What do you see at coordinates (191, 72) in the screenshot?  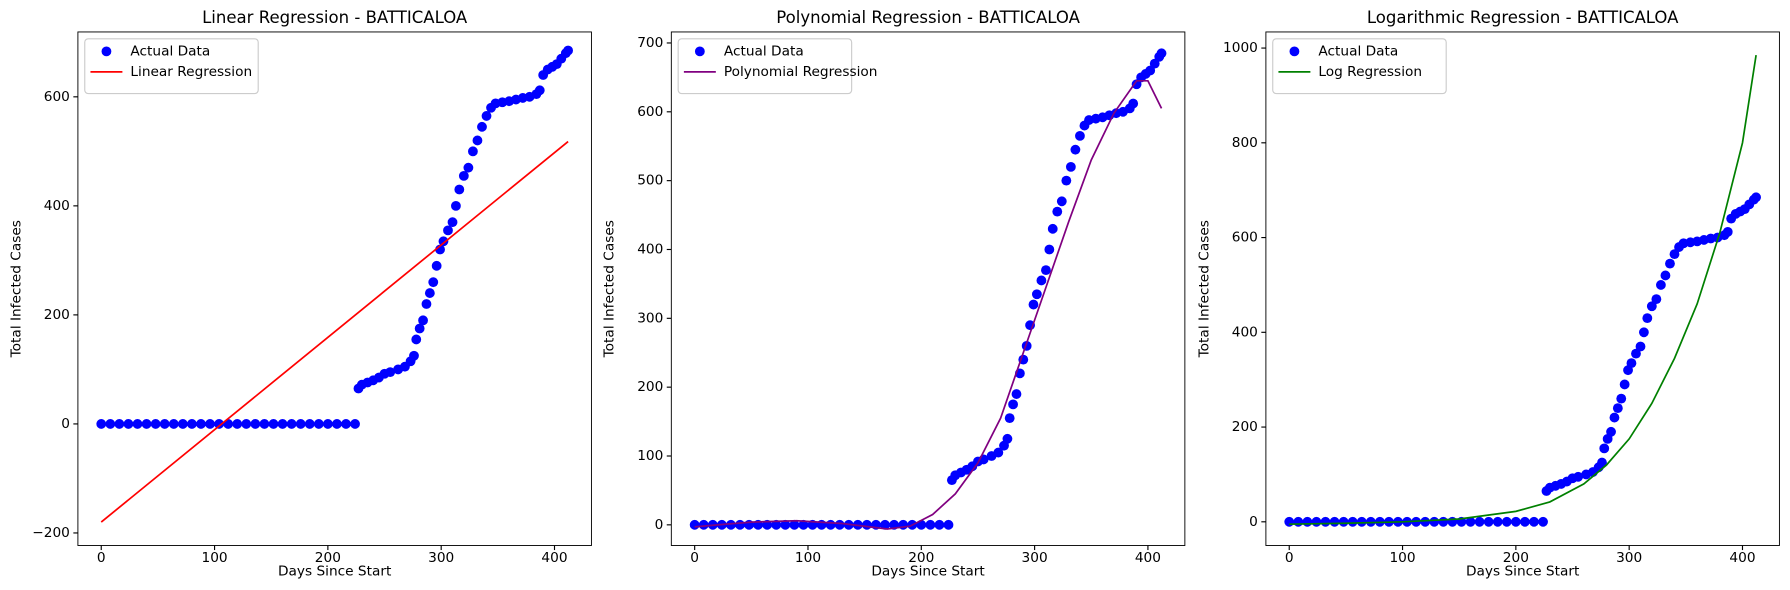 I see `legend-label: Linear Regression` at bounding box center [191, 72].